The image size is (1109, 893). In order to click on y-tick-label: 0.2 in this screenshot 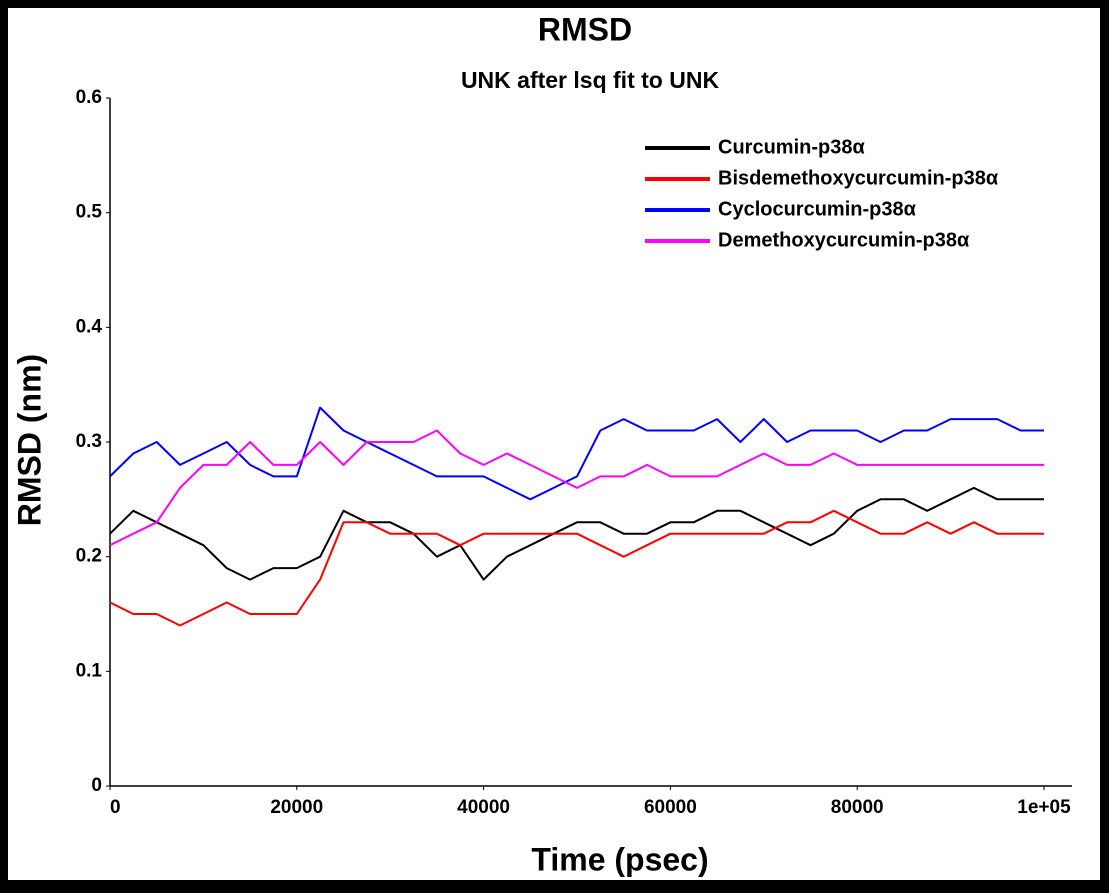, I will do `click(89, 556)`.